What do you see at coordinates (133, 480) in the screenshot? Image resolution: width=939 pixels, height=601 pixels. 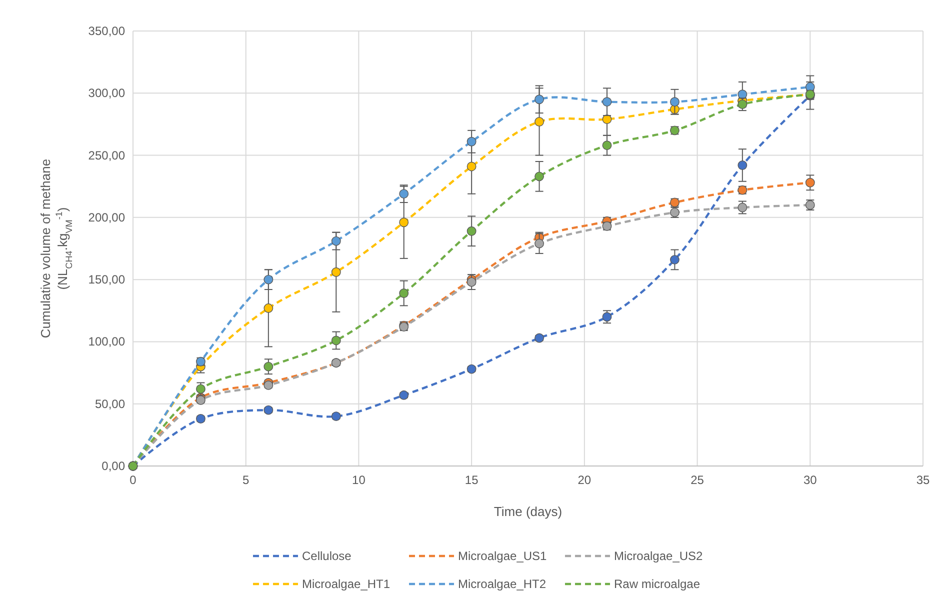 I see `x-tick-label: 0` at bounding box center [133, 480].